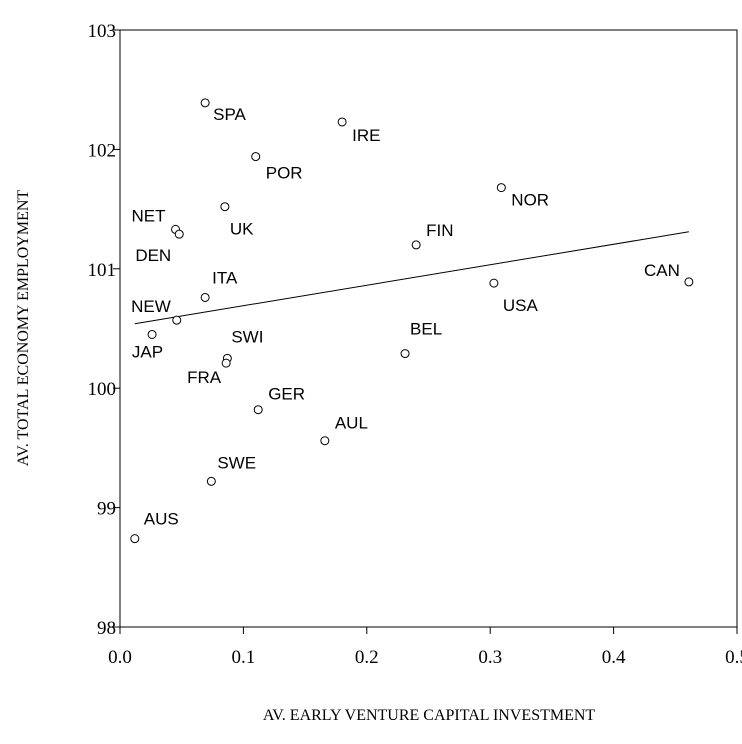 The width and height of the screenshot is (742, 744). I want to click on x-axis-title: AV. EARLY VENTURE CAPITAL INVESTMENT, so click(429, 715).